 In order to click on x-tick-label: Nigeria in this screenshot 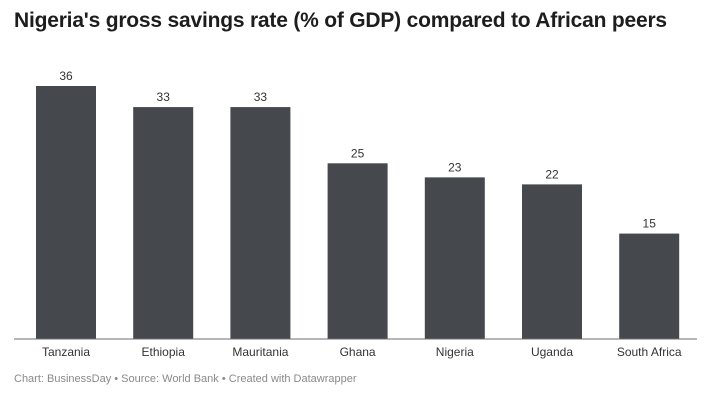, I will do `click(455, 352)`.